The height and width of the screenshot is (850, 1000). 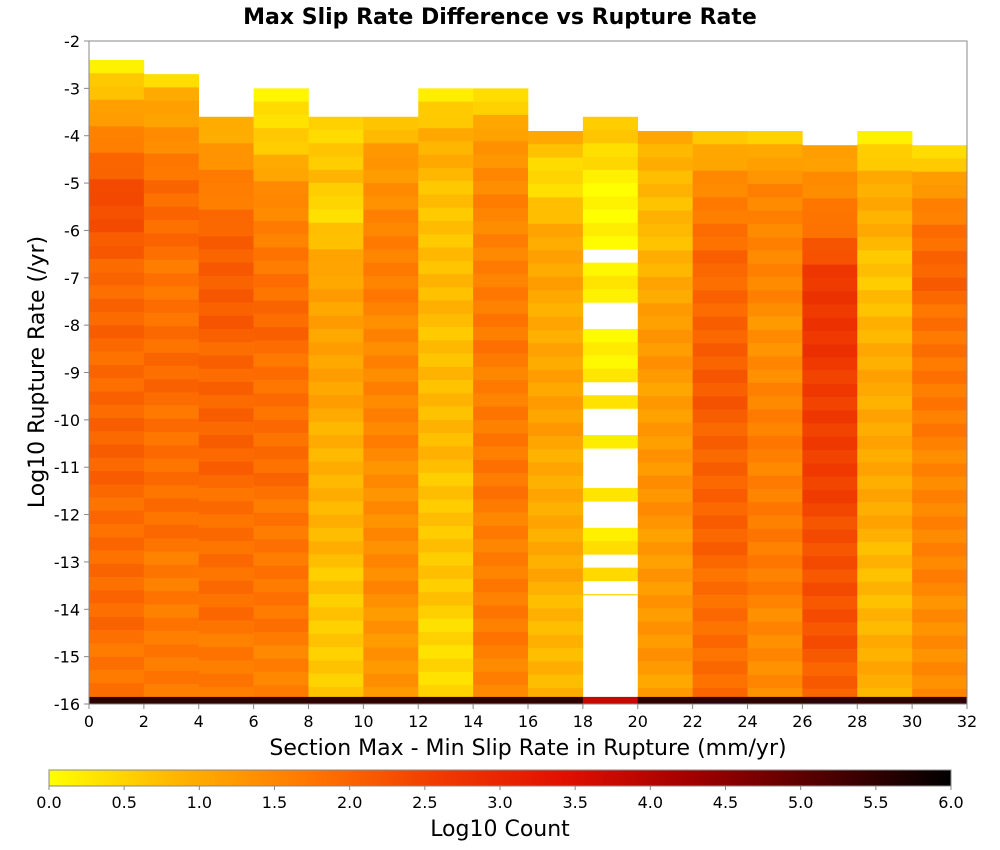 I want to click on x-tick-label: 14, so click(x=473, y=721).